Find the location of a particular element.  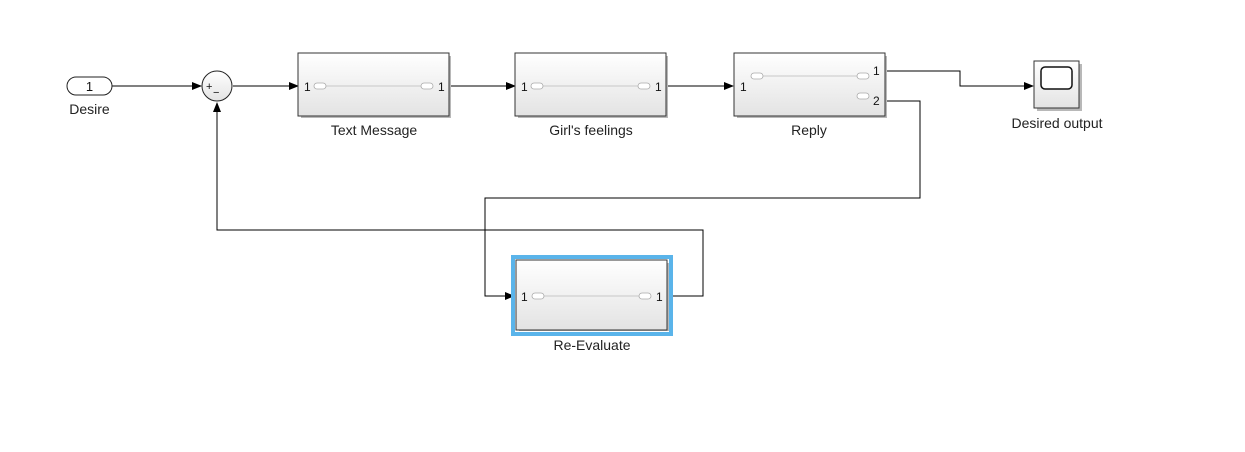

block-re-evaluate: 1 1 Re-Evaluate is located at coordinates (592, 304).